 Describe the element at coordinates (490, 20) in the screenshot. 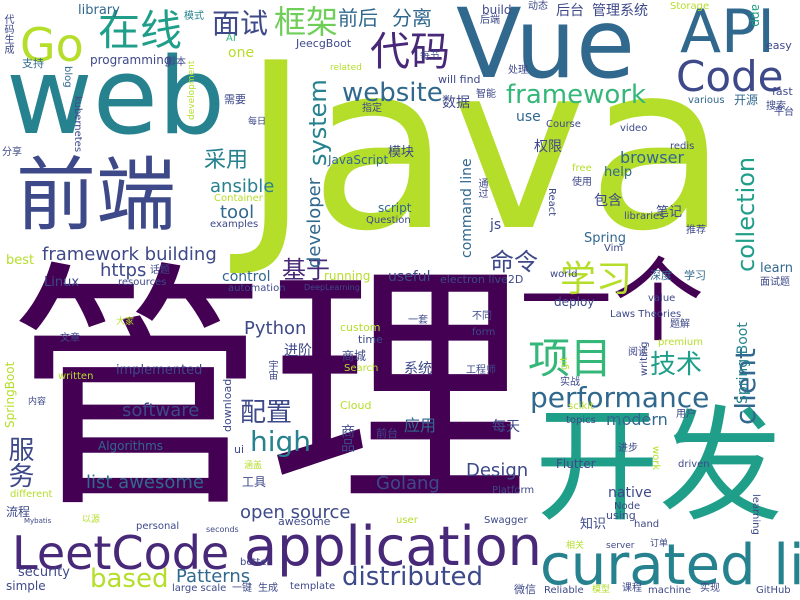

I see `word-houduan: 后端` at that location.